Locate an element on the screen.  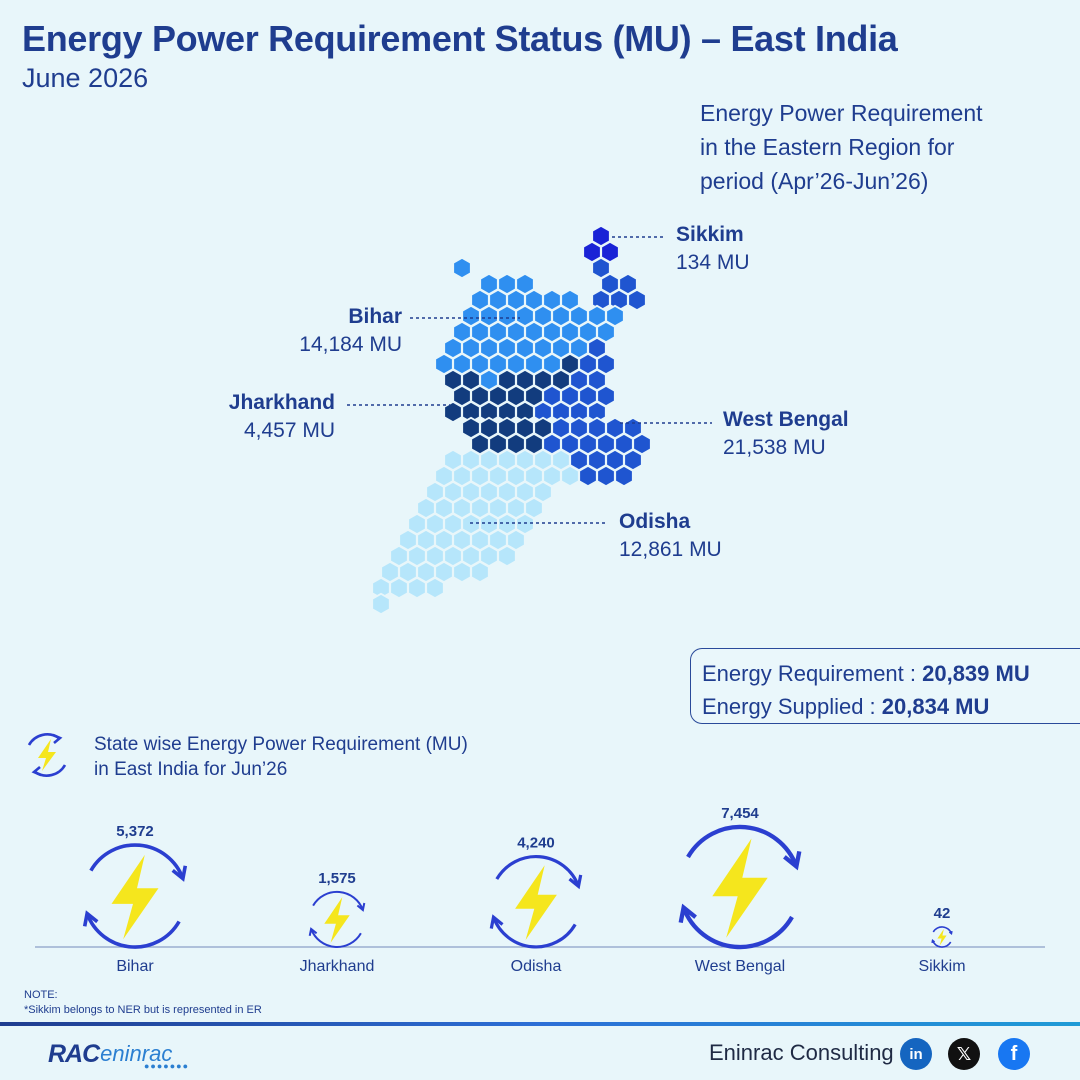
category-label: Sikkim is located at coordinates (941, 966).